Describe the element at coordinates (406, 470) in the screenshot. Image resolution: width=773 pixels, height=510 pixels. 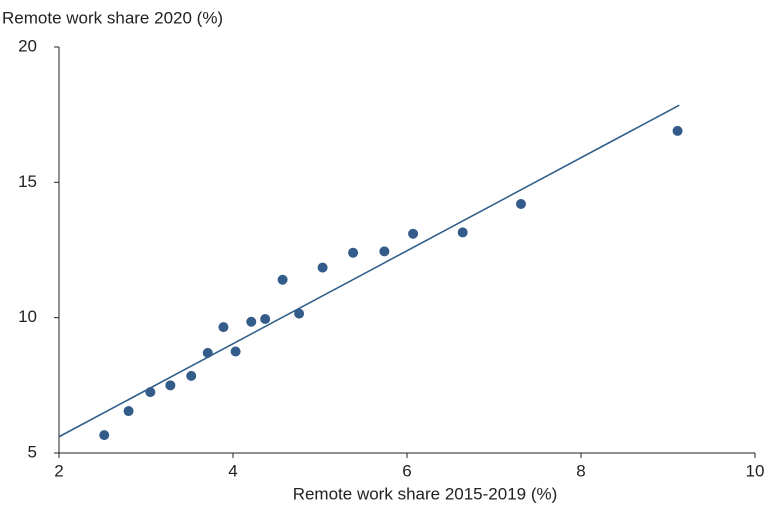
I see `x-tick-label: 6` at that location.